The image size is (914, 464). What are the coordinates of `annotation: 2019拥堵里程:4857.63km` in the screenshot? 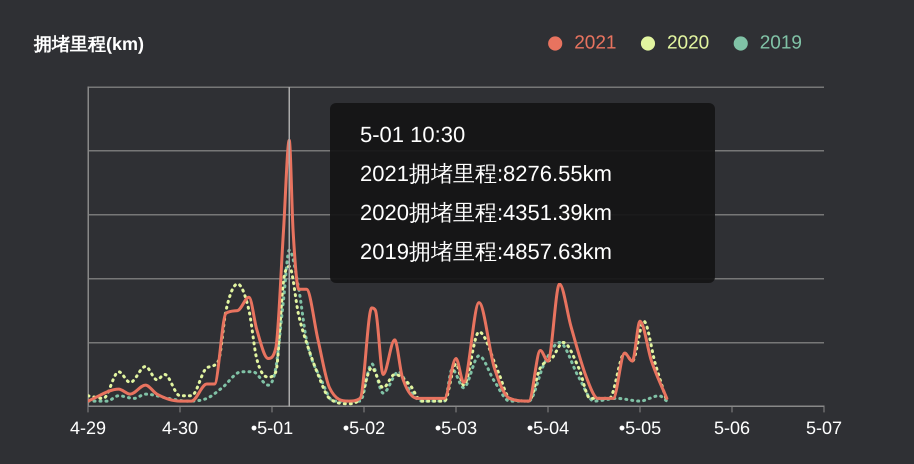 It's located at (486, 252).